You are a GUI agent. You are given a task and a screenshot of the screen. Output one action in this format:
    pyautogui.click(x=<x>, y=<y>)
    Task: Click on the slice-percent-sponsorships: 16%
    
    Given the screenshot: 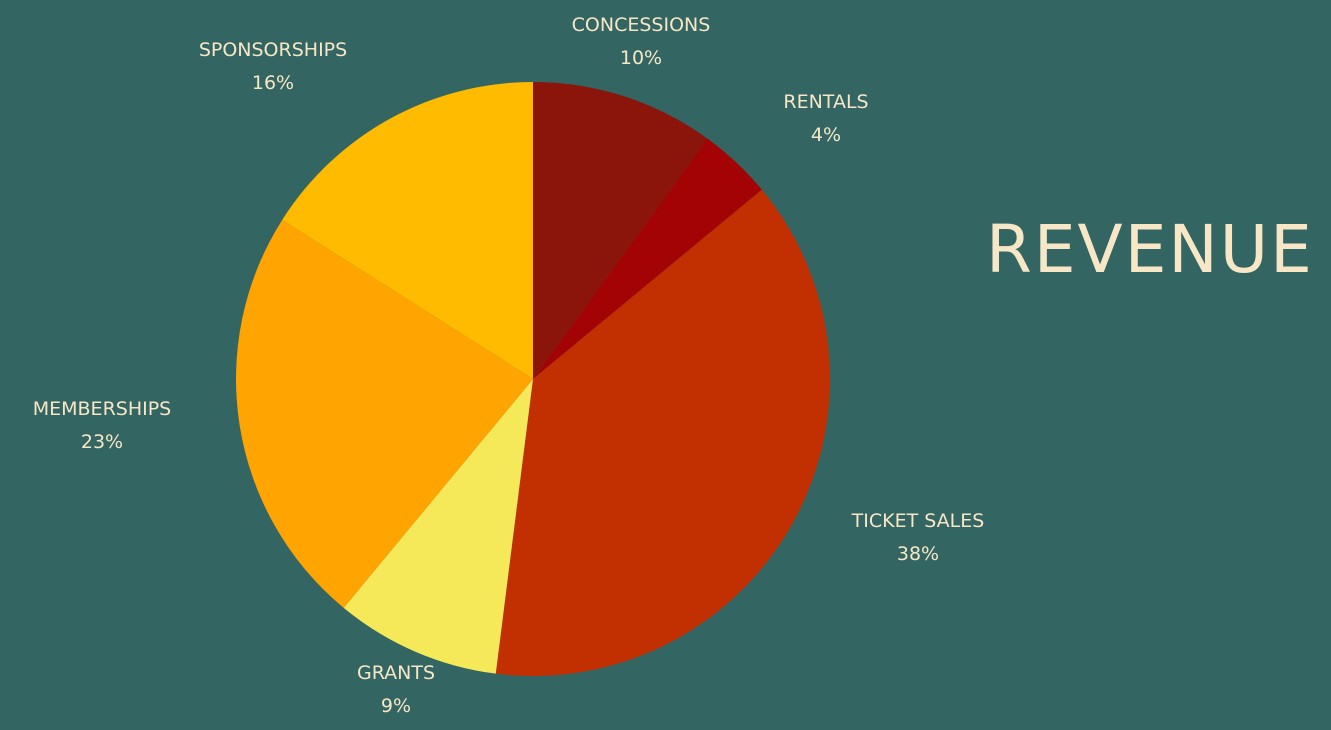 What is the action you would take?
    pyautogui.click(x=273, y=83)
    